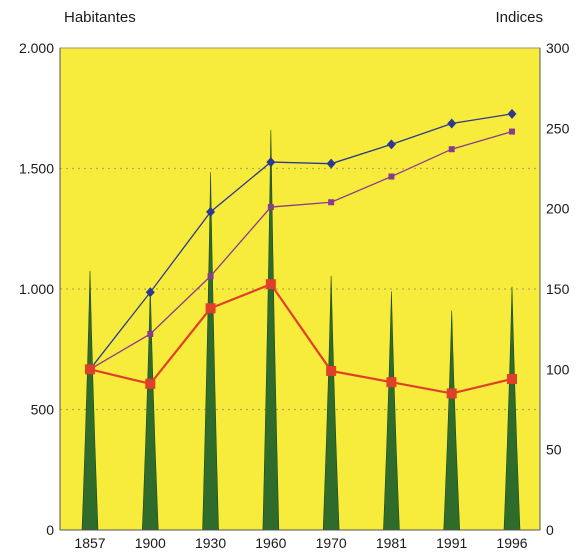 The height and width of the screenshot is (555, 577). What do you see at coordinates (150, 333) in the screenshot?
I see `point-s1-1900` at bounding box center [150, 333].